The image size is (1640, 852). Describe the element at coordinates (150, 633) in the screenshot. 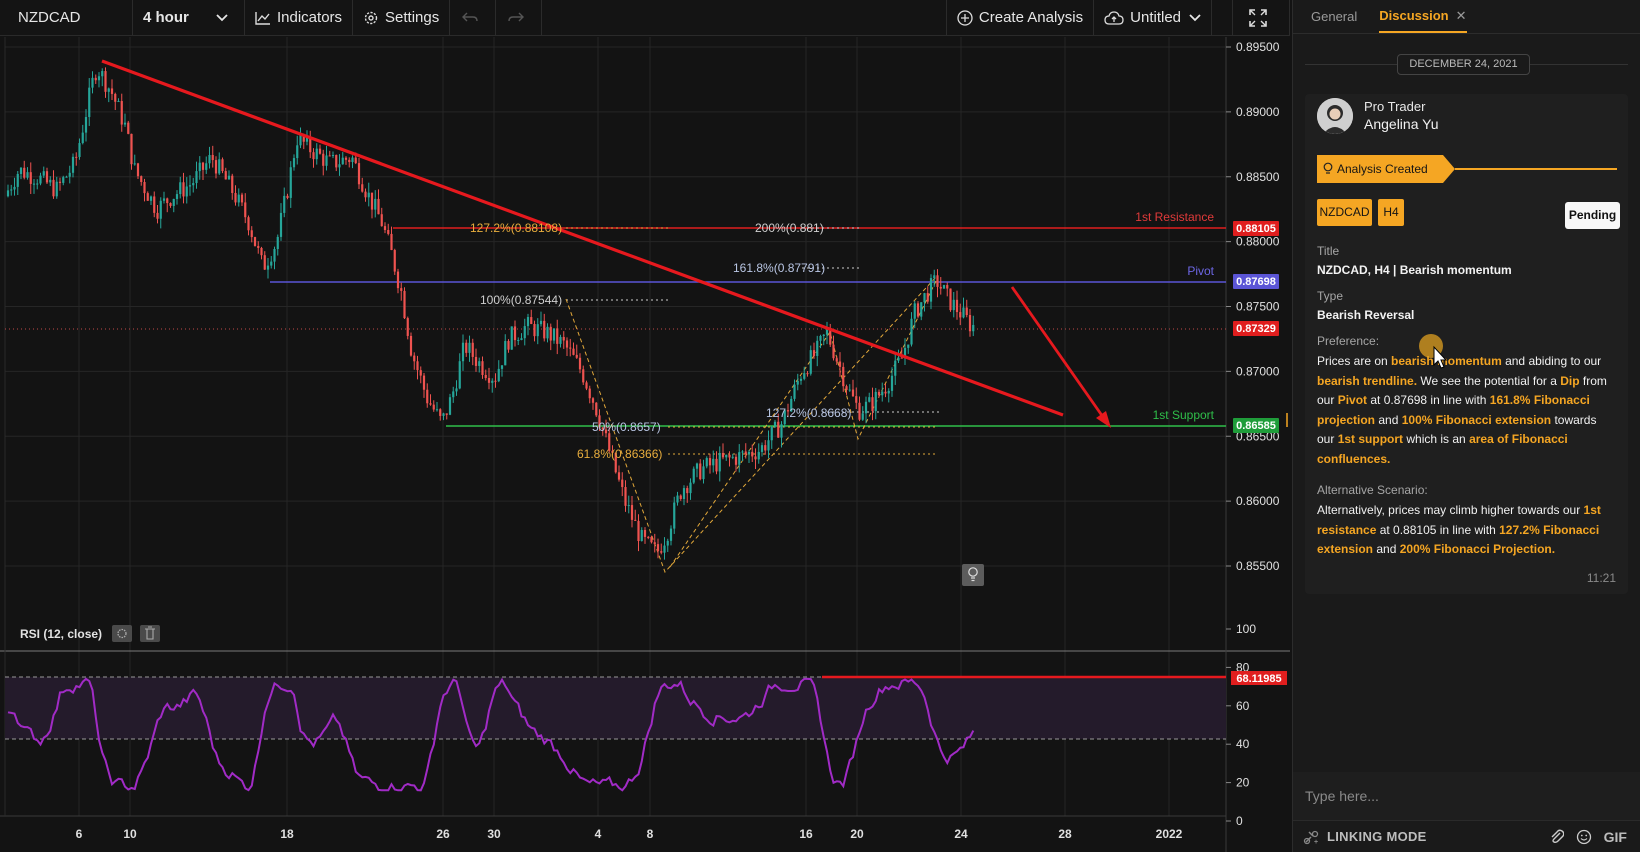

I see `rsi-delete-button` at that location.